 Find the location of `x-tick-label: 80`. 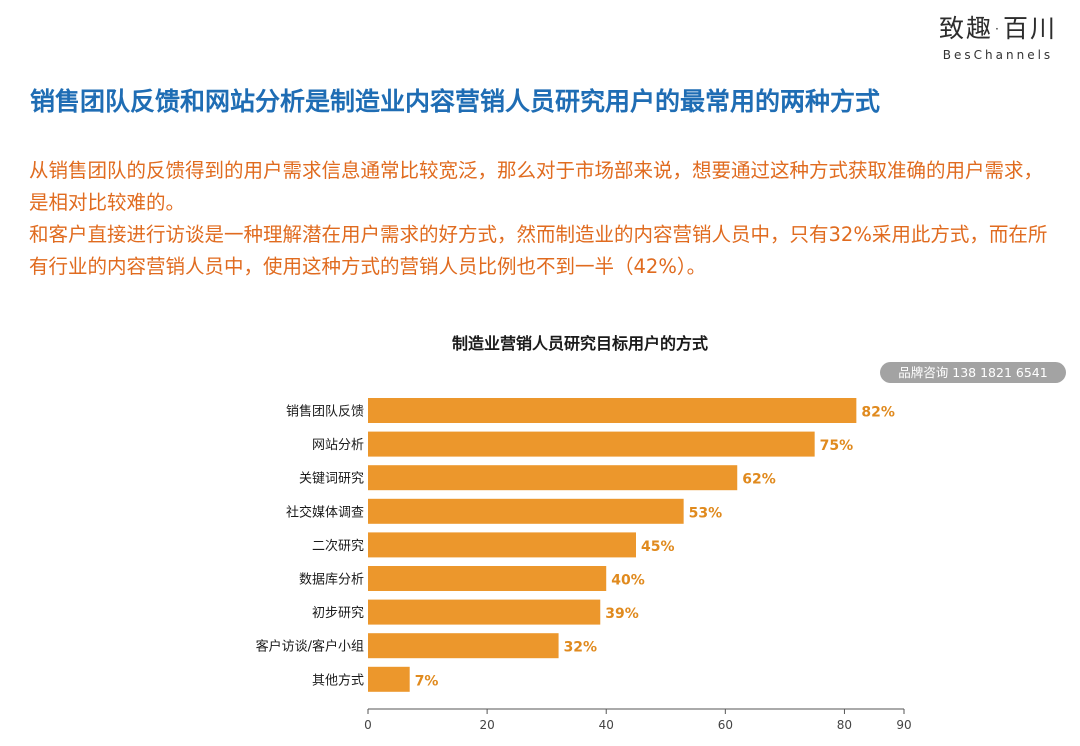

x-tick-label: 80 is located at coordinates (844, 725).